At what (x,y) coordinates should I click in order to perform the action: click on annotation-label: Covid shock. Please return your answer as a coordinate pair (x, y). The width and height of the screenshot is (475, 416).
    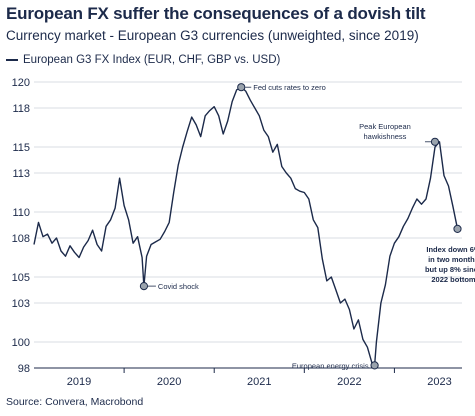
    Looking at the image, I should click on (178, 286).